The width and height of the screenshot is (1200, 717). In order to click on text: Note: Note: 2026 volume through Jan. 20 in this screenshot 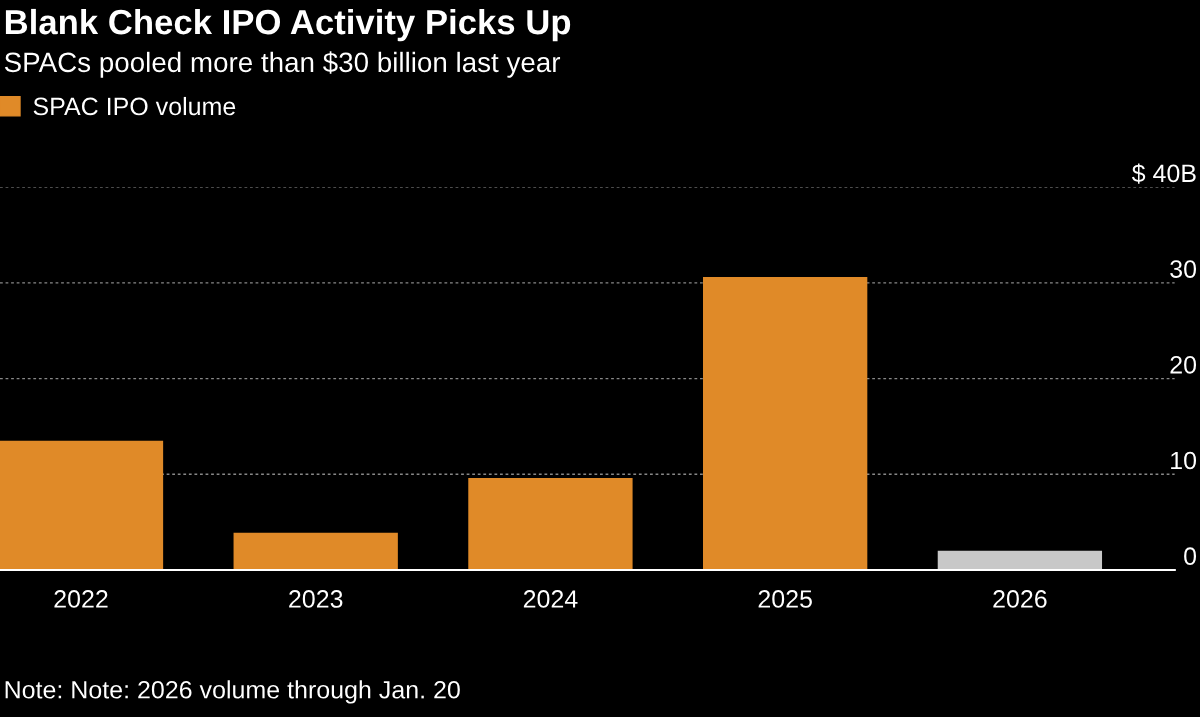, I will do `click(232, 692)`.